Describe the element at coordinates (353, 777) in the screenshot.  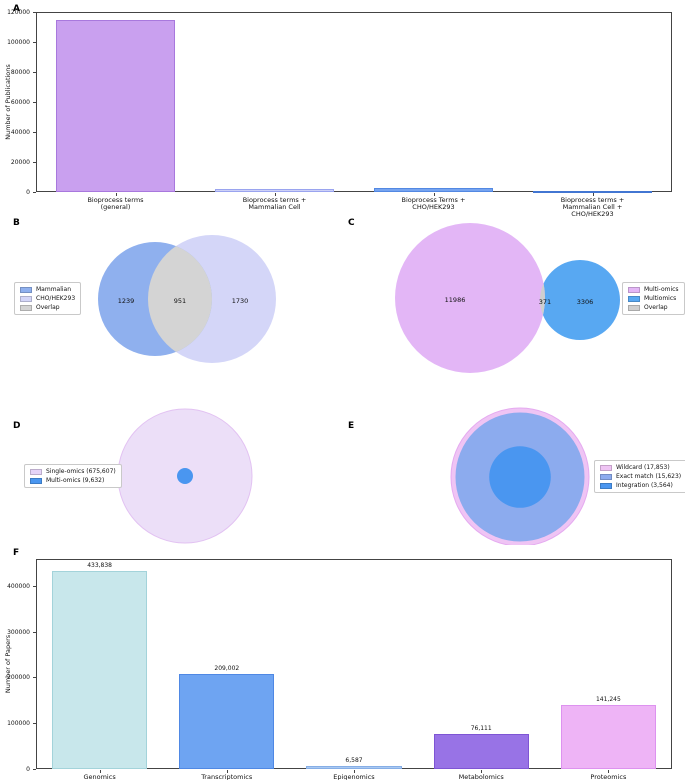
I see `x-tick-label: Epigenomics` at that location.